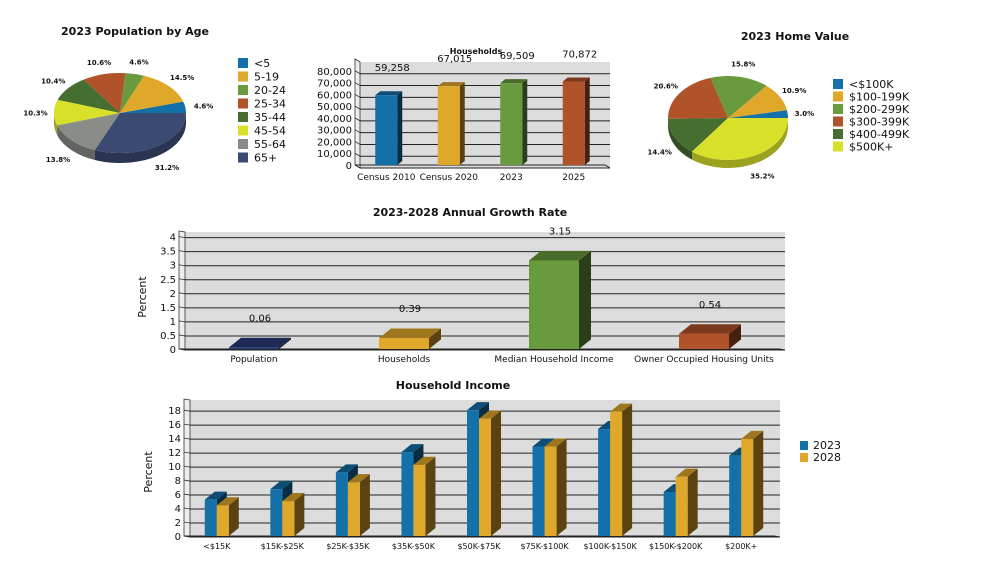 This screenshot has height=585, width=984. Describe the element at coordinates (334, 154) in the screenshot. I see `hh-ytick: 10,000` at that location.